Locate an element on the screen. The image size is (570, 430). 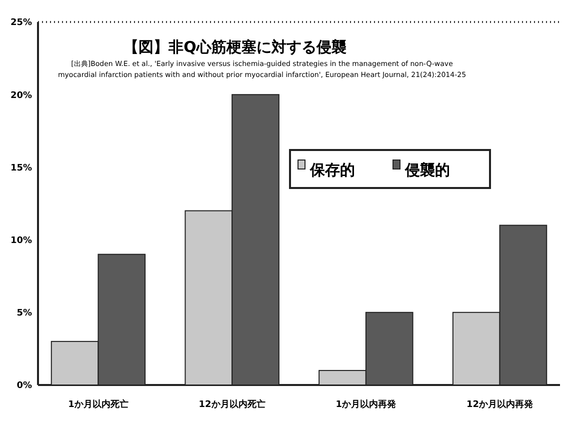
y-tick-label: 0% is located at coordinates (24, 386).